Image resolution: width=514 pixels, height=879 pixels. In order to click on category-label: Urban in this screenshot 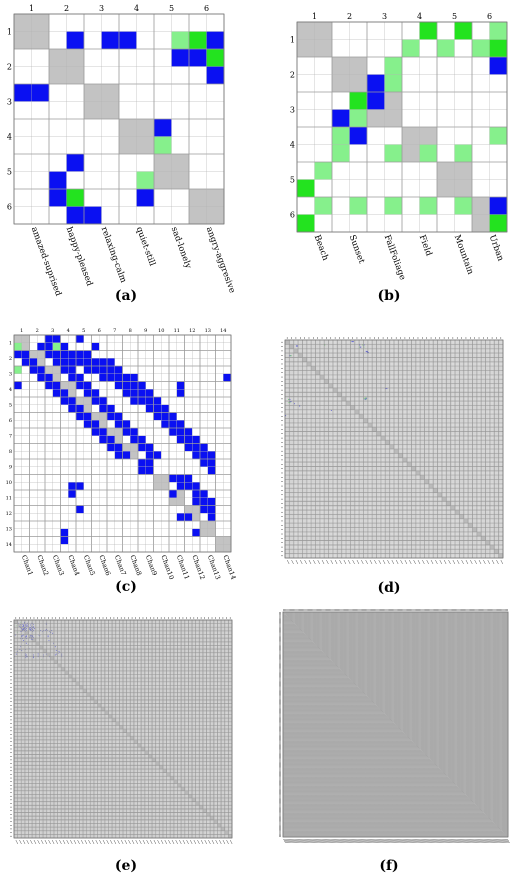, I will do `click(496, 248)`.